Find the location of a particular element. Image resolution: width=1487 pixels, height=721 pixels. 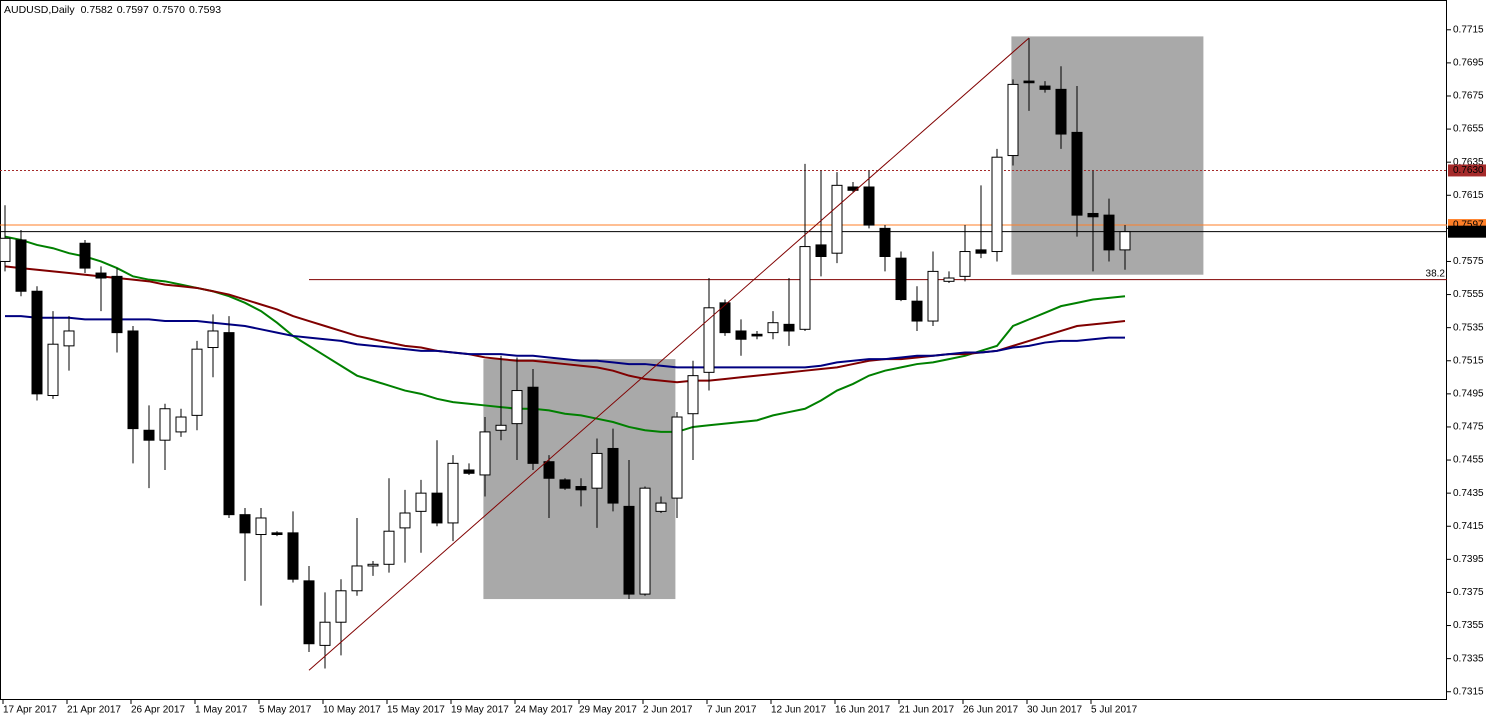

x-tick-label: 24 May 2017 is located at coordinates (544, 710).